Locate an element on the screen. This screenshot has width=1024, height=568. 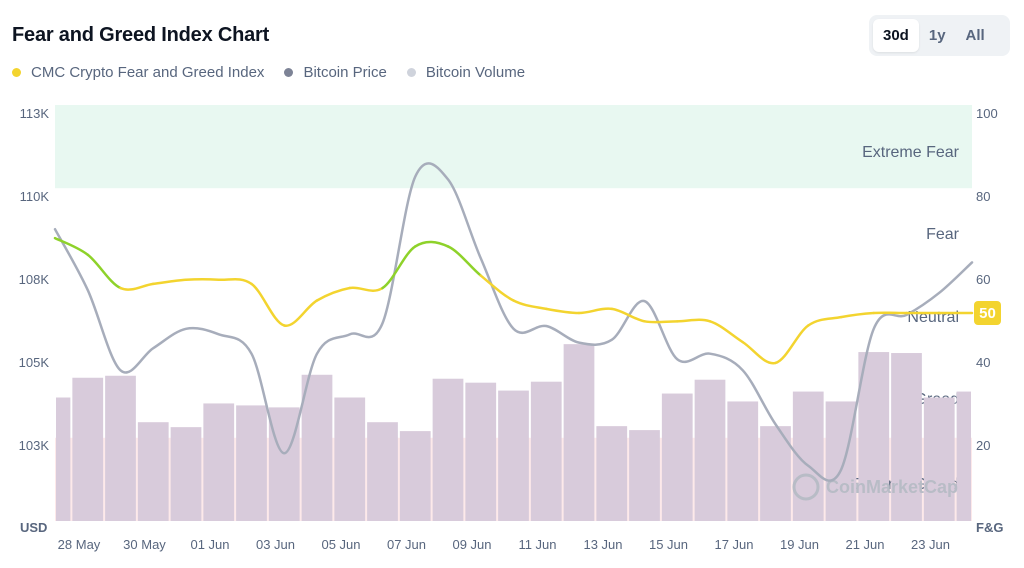
legend-label-fear-greed: CMC Crypto Fear and Greed Index is located at coordinates (148, 72).